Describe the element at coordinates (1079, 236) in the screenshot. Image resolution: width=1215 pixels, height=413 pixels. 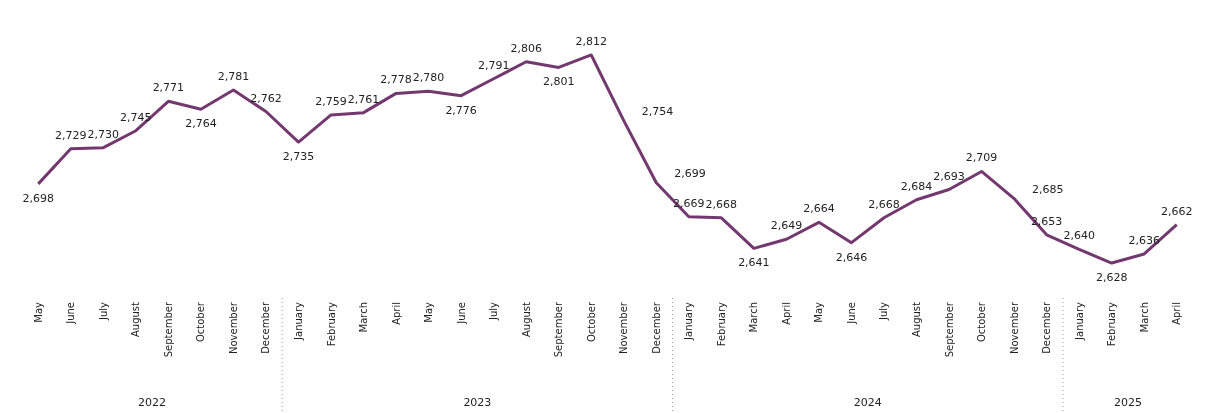
I see `data-label: 2,640` at that location.